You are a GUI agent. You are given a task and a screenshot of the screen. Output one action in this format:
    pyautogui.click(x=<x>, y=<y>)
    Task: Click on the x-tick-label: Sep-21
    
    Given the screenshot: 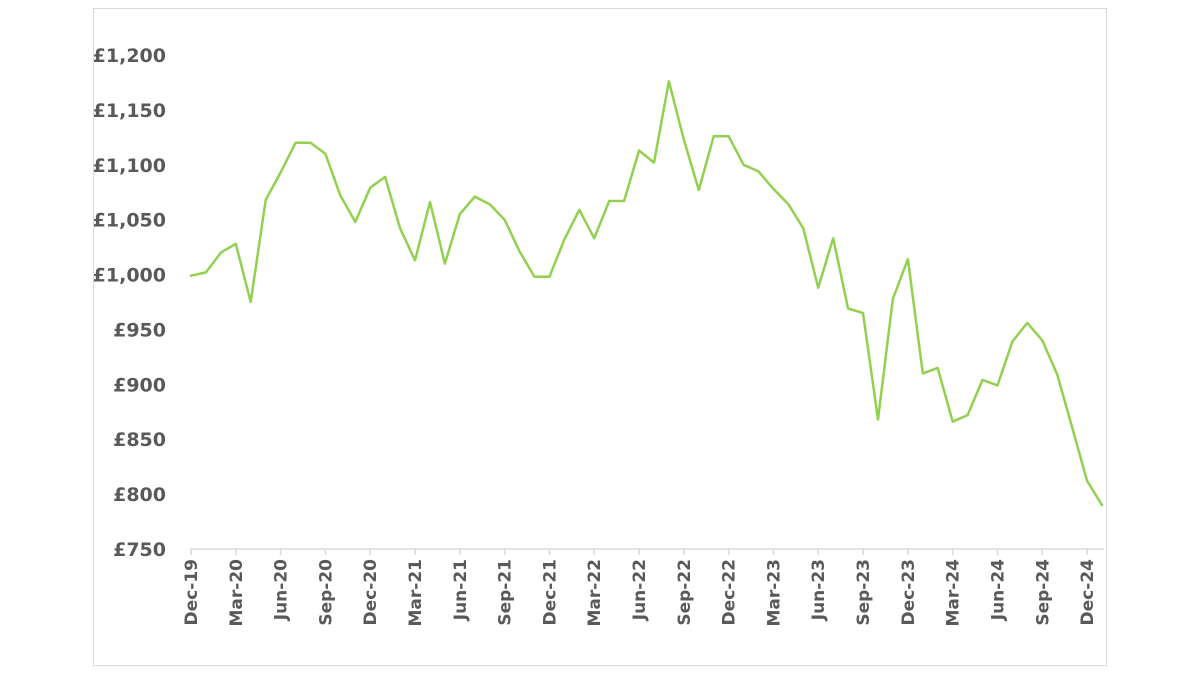 What is the action you would take?
    pyautogui.click(x=506, y=592)
    